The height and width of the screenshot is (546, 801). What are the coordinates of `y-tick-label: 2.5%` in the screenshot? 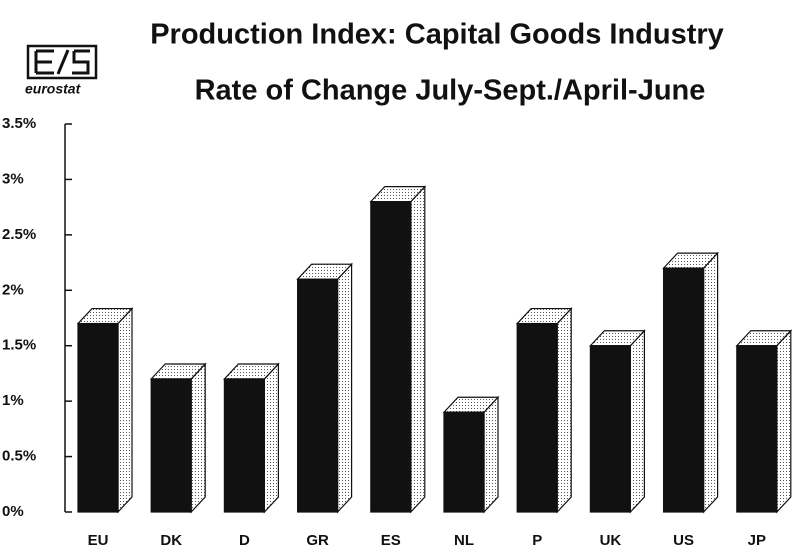 It's located at (19, 234).